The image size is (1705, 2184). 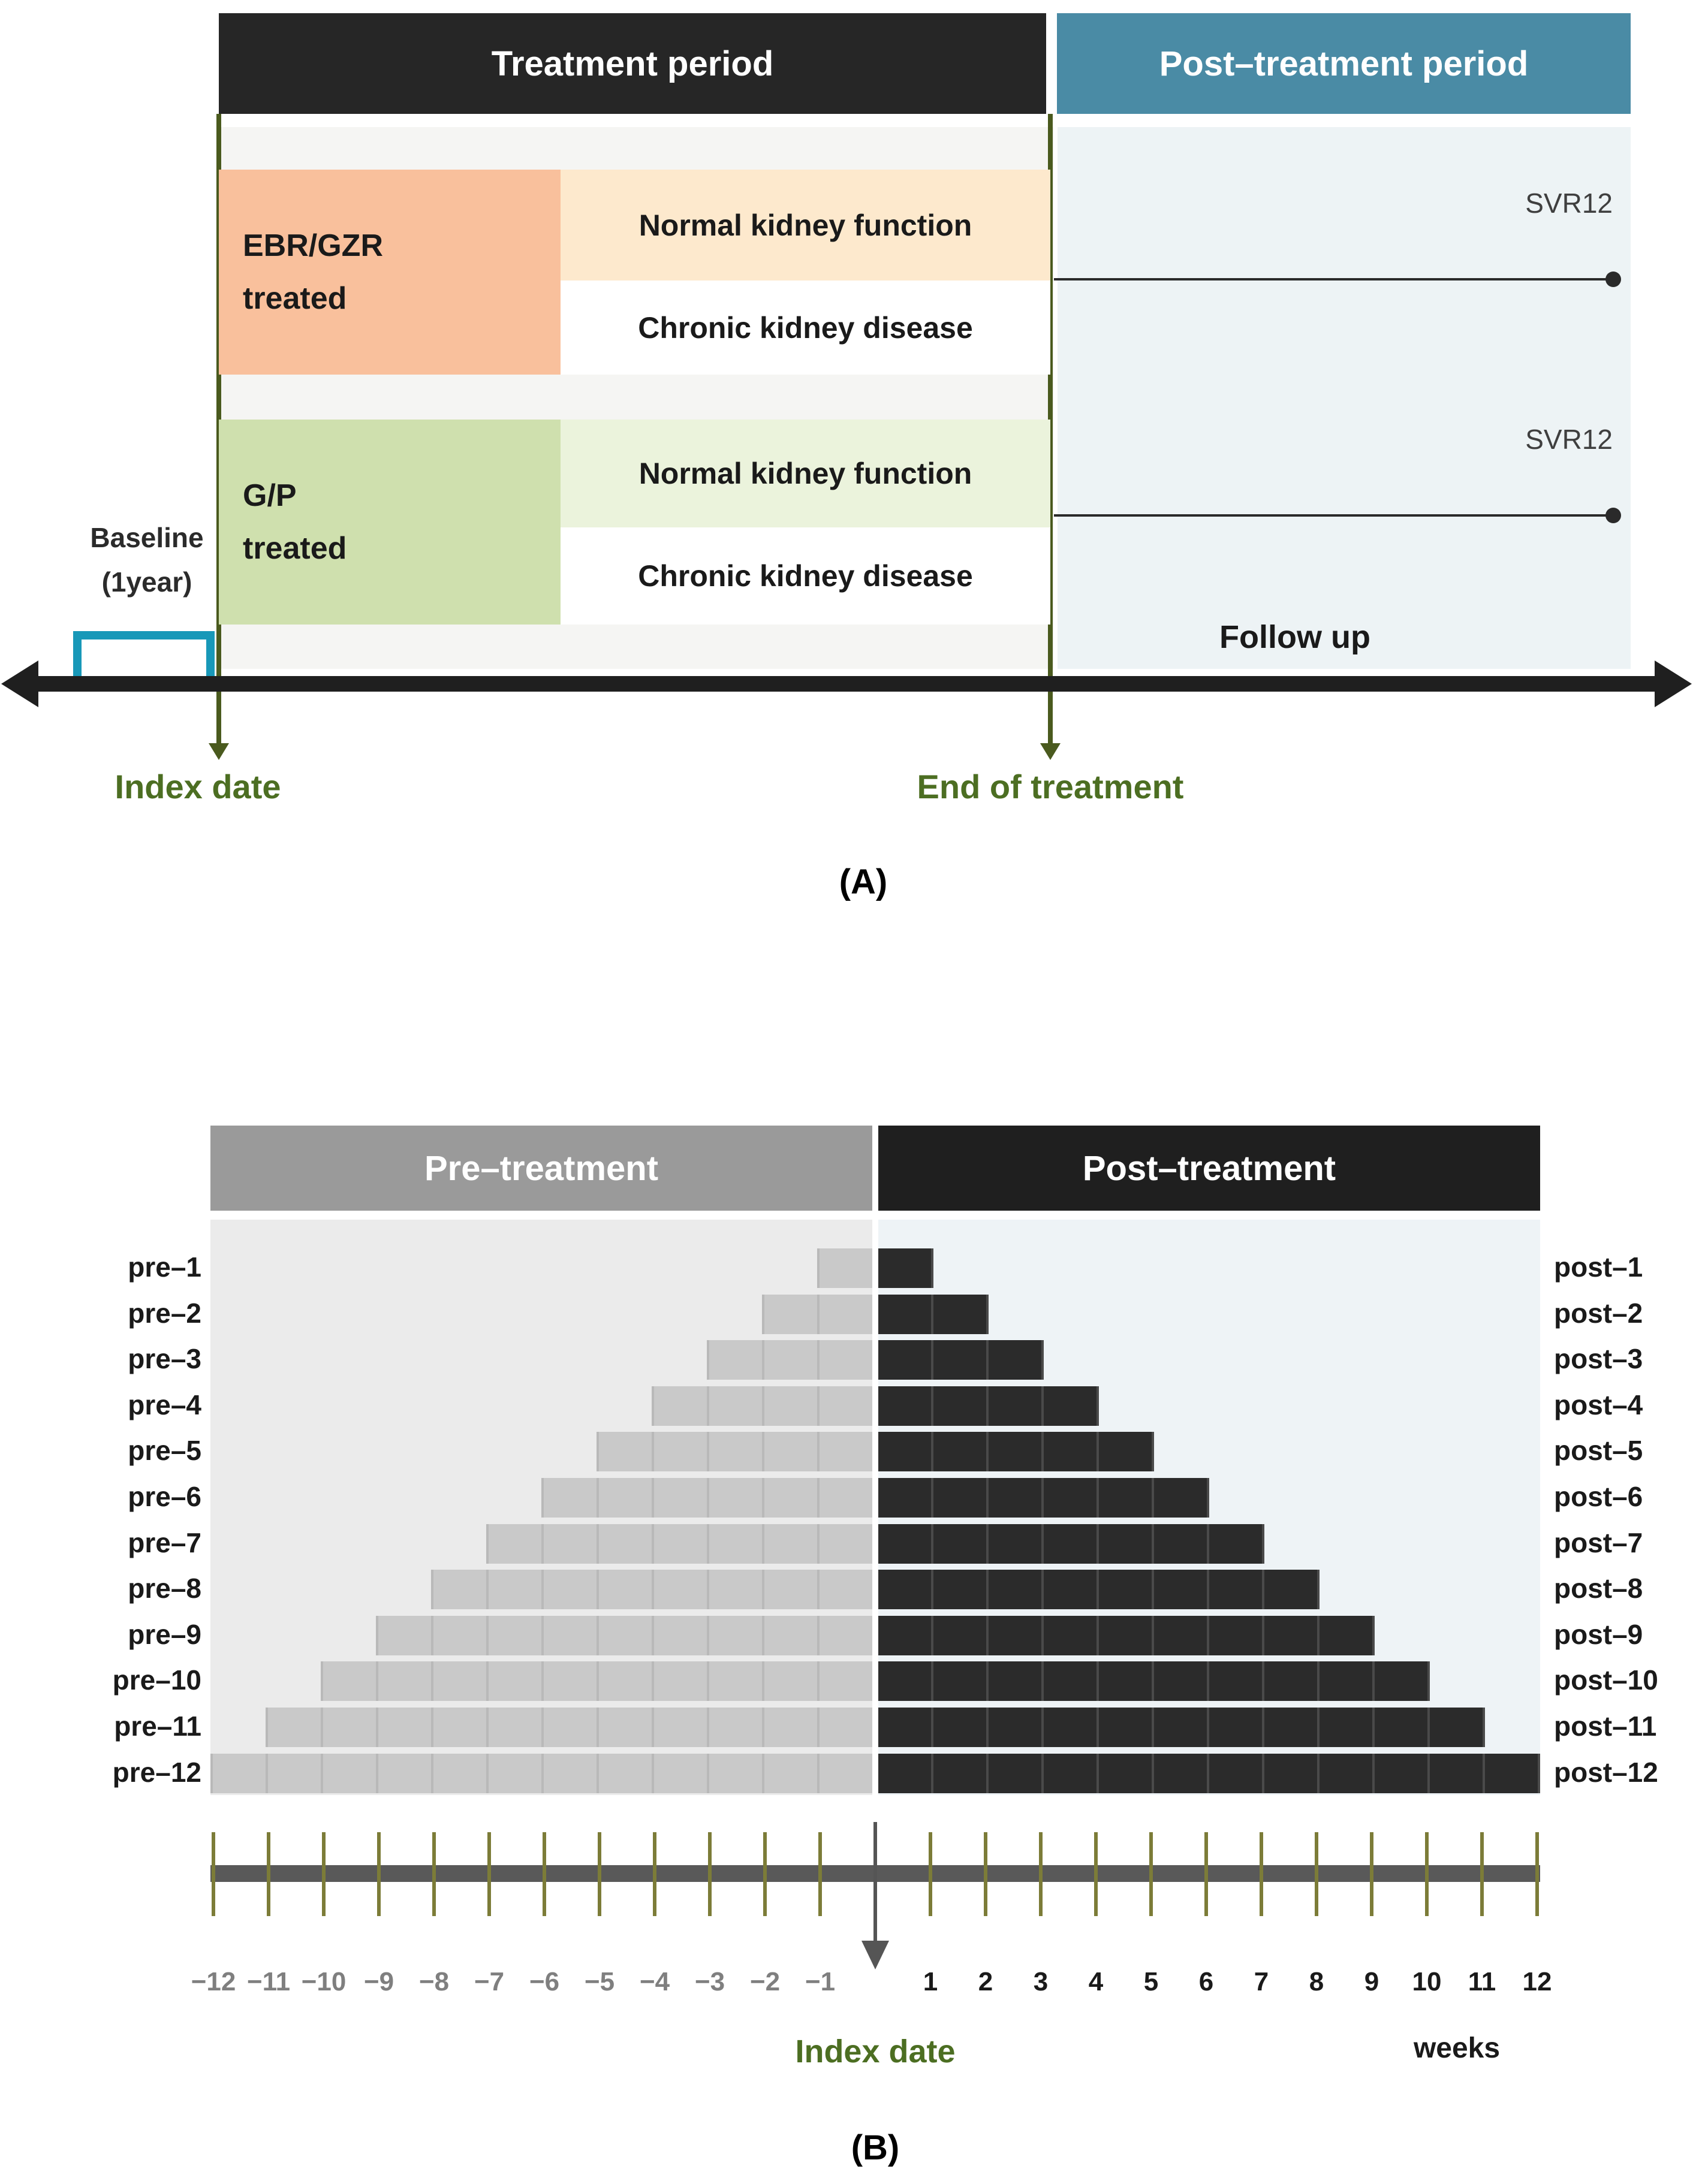 I want to click on svr12-label-gp: SVR12, so click(x=1569, y=439).